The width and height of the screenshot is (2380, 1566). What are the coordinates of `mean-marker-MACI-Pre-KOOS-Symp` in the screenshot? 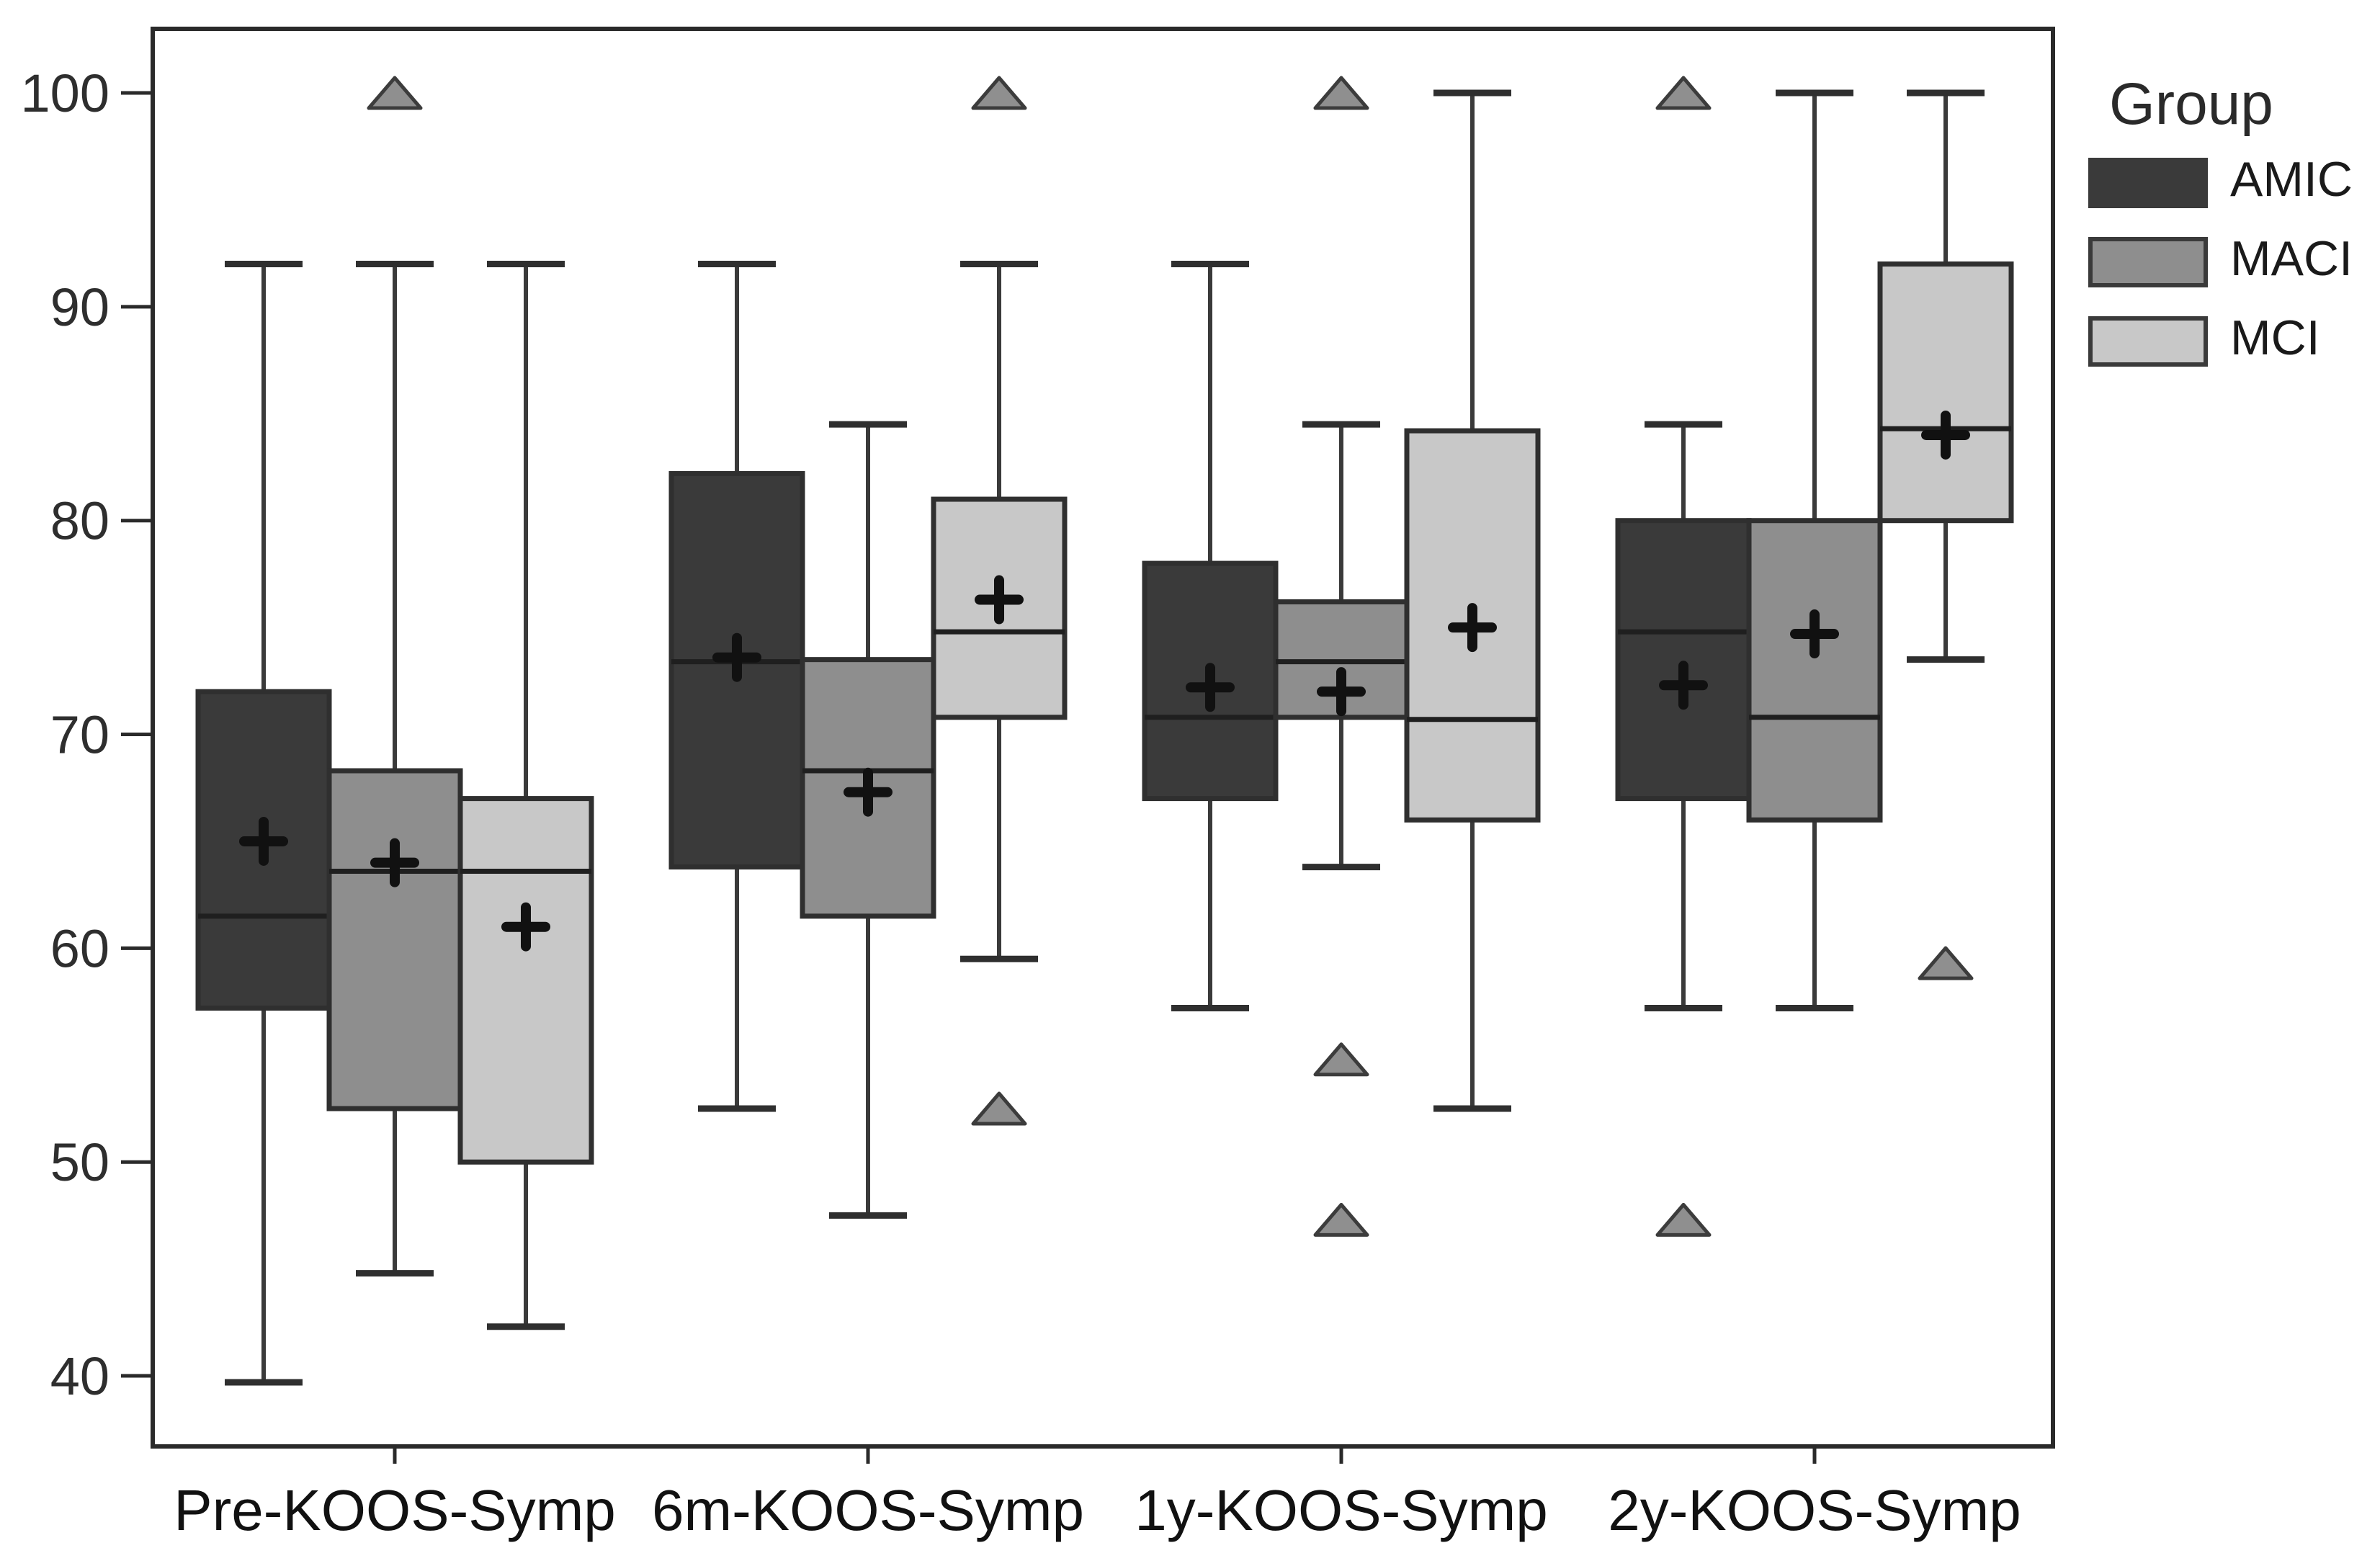 It's located at (394, 863).